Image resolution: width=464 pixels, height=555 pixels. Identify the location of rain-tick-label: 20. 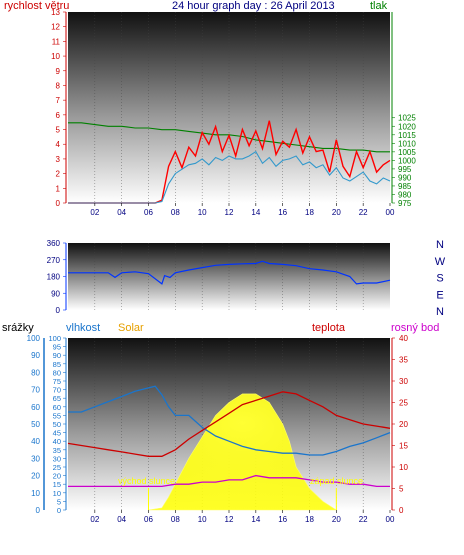
(35, 476).